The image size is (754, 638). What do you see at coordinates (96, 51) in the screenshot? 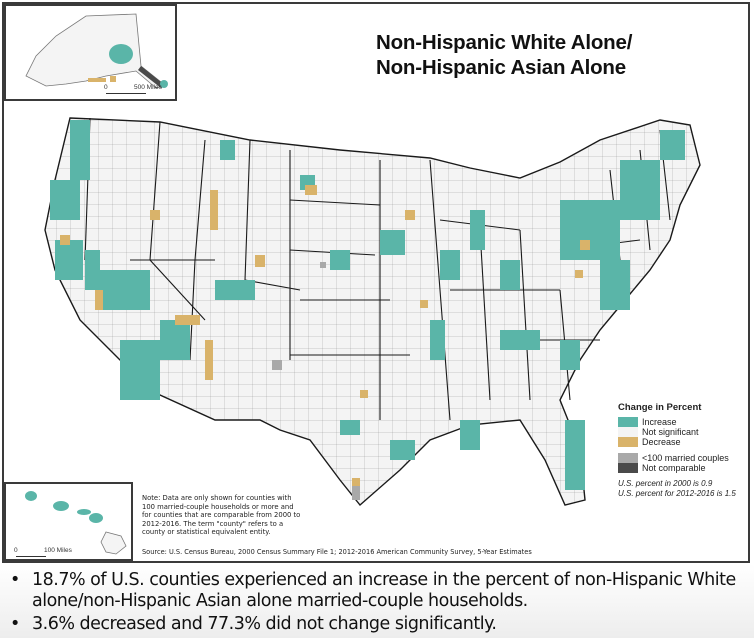
I see `alaska-map` at bounding box center [96, 51].